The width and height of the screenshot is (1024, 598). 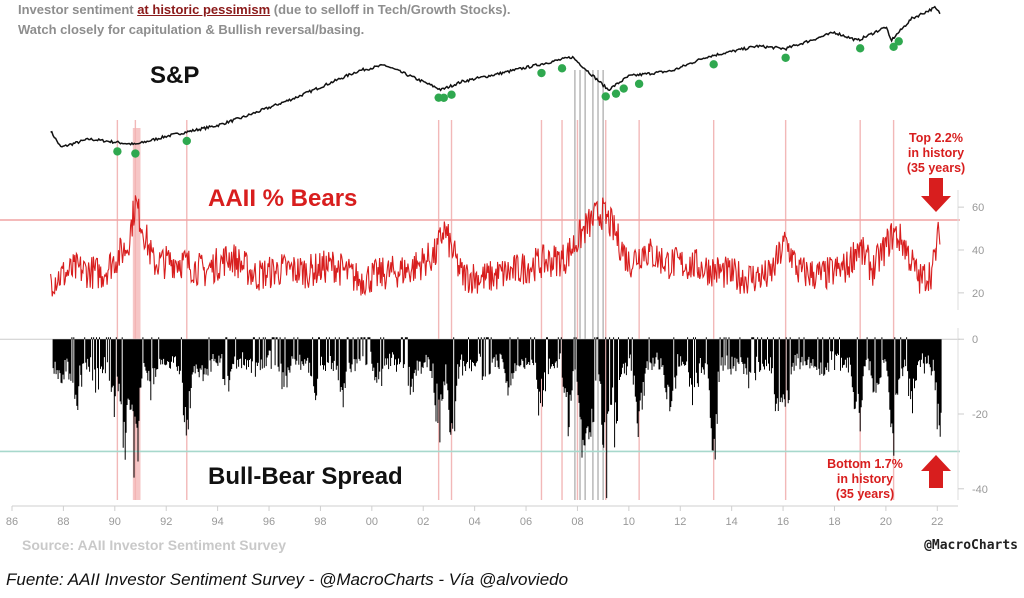 What do you see at coordinates (971, 545) in the screenshot?
I see `brand-watermark: @MacroCharts` at bounding box center [971, 545].